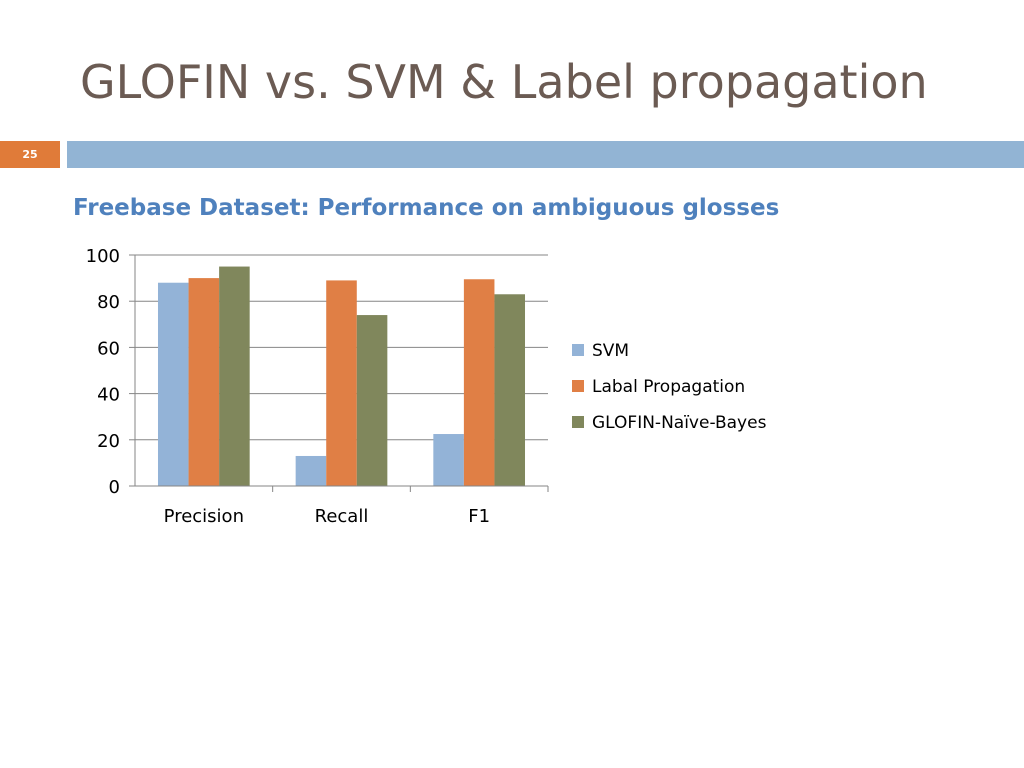 This screenshot has width=1024, height=768. I want to click on y-tick-label: 100, so click(103, 256).